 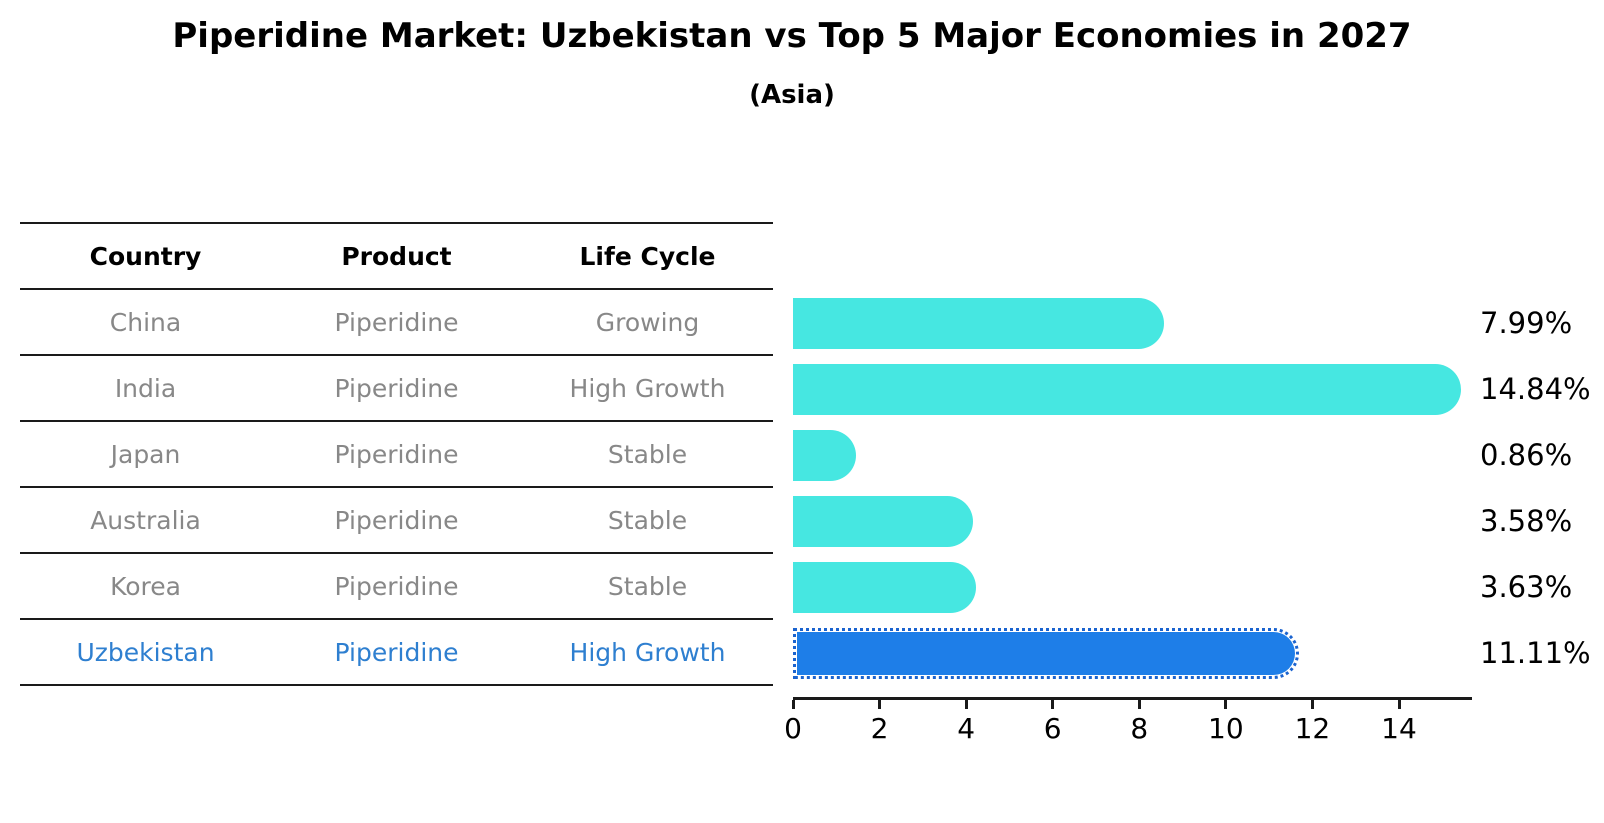 I want to click on cell-country: Korea, so click(x=145, y=586).